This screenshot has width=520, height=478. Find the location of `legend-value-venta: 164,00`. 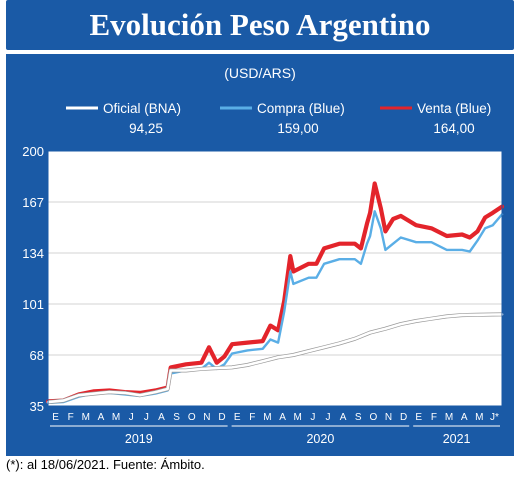

legend-value-venta: 164,00 is located at coordinates (453, 128).